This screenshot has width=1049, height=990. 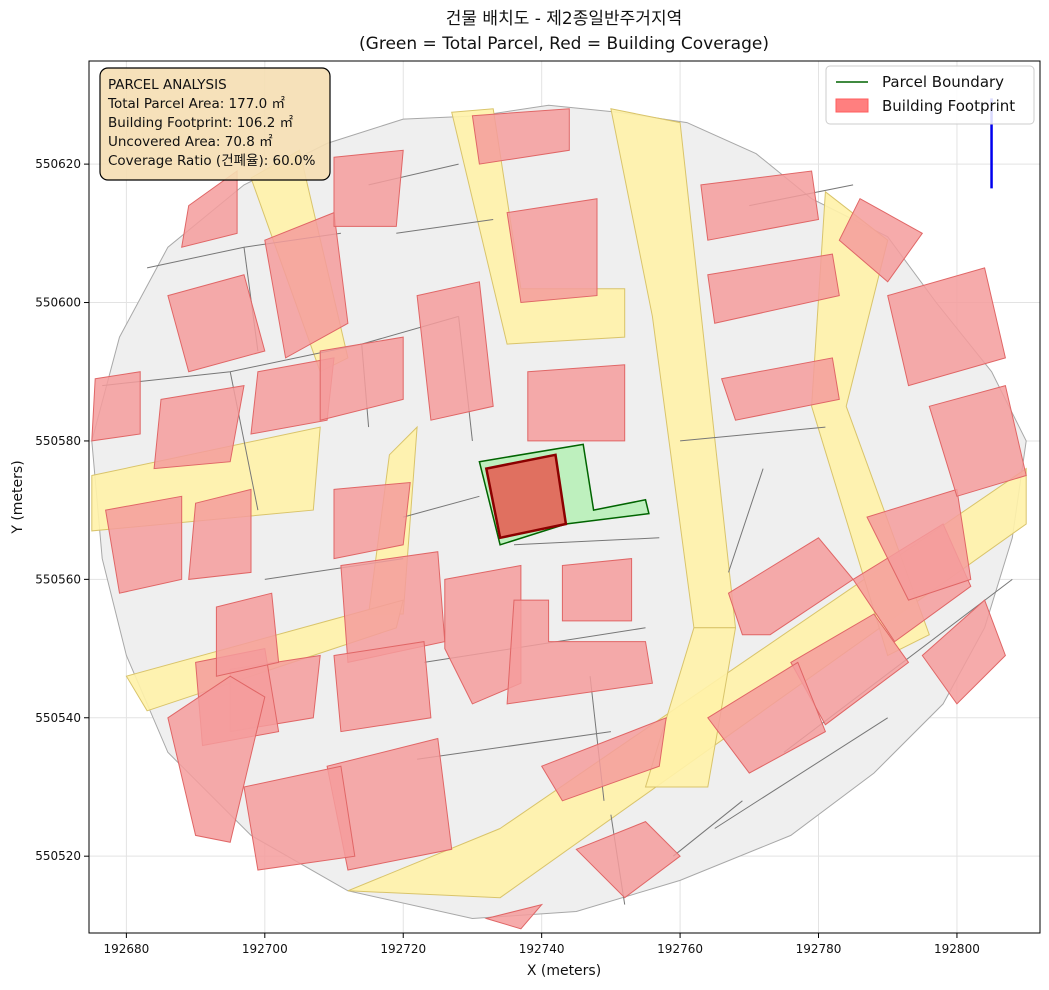 I want to click on y-tick-label: 550540, so click(x=58, y=718).